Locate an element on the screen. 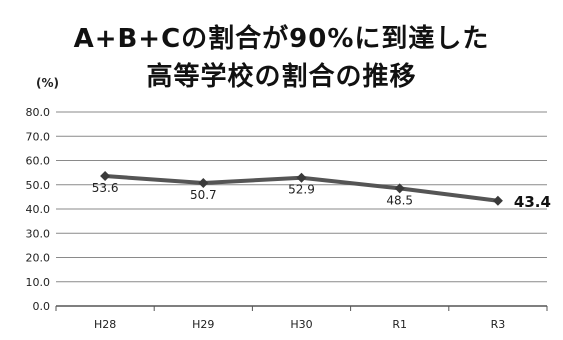  data-label: 50.7 is located at coordinates (203, 195).